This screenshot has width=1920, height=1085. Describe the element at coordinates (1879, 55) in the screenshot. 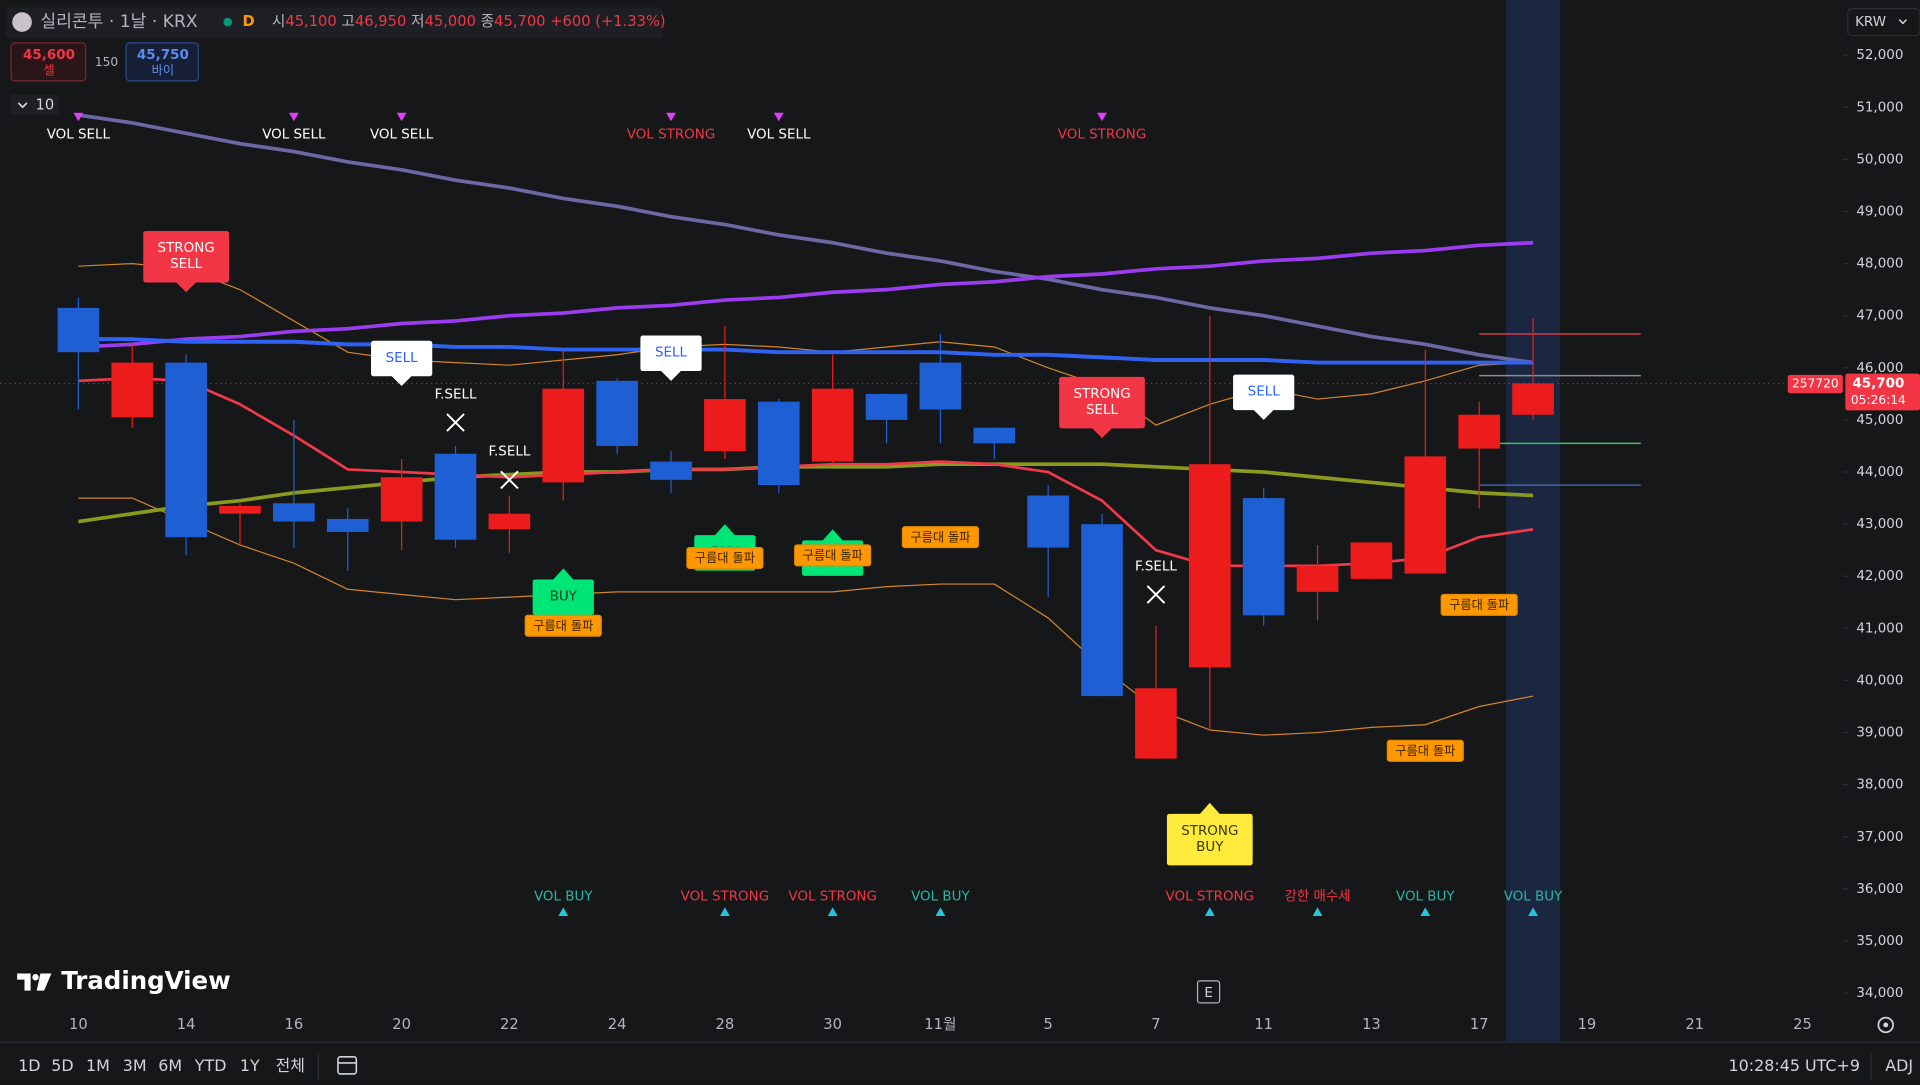

I see `y-tick-label: 52,000` at that location.